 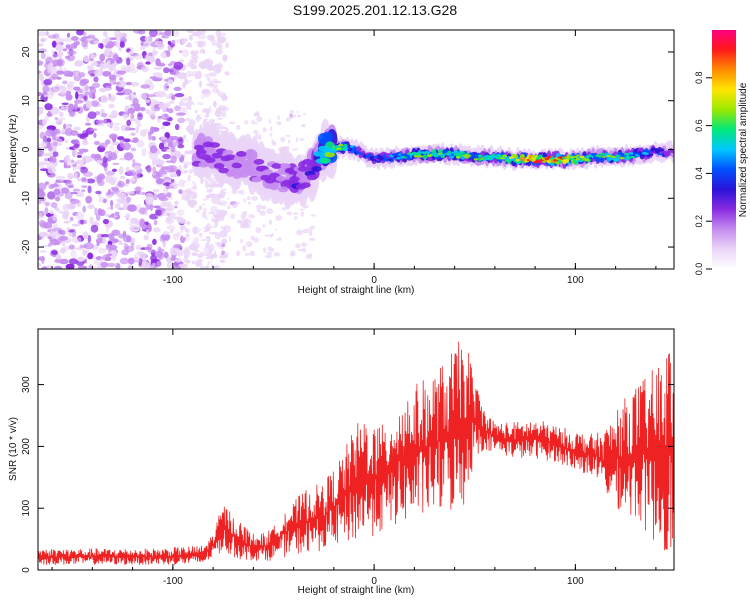 What do you see at coordinates (173, 280) in the screenshot?
I see `x-tick-label: -100` at bounding box center [173, 280].